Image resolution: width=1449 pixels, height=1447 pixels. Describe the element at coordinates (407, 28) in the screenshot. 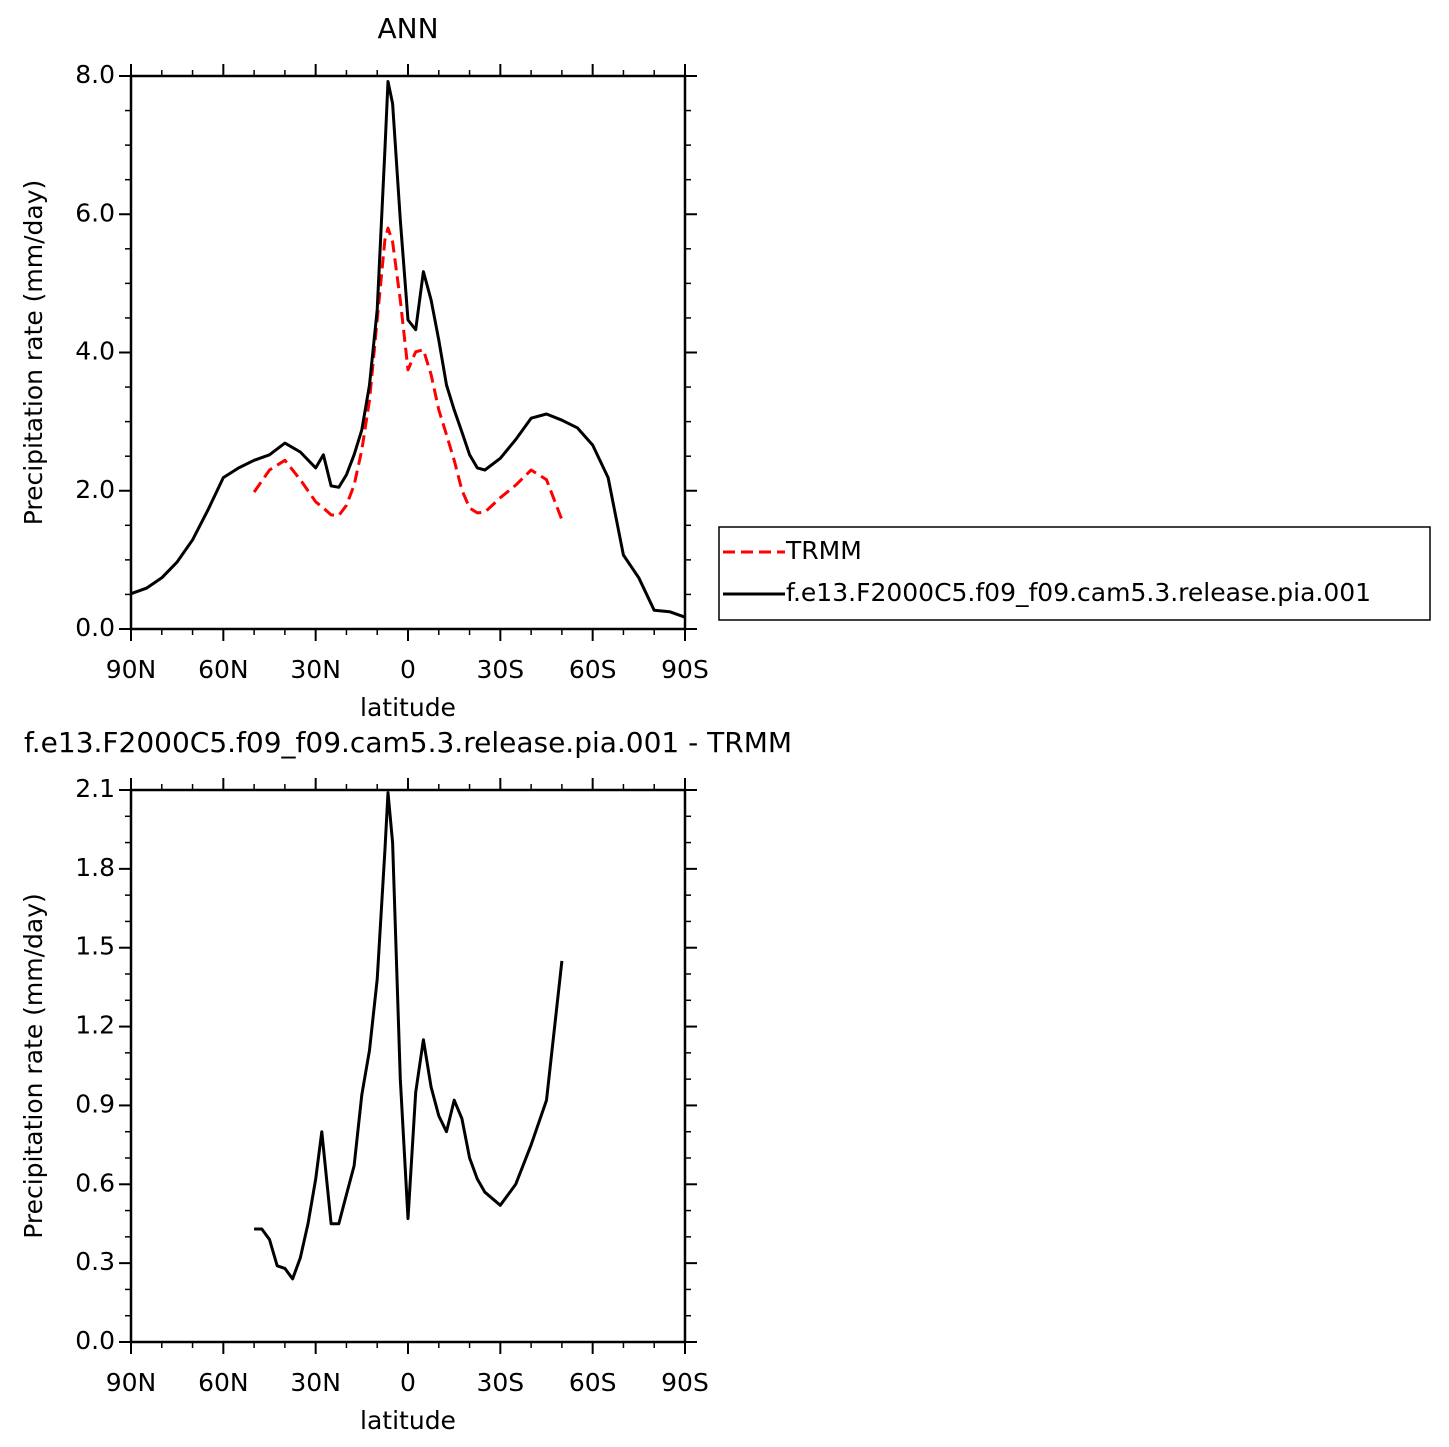

I see `chart-title: ANN` at that location.